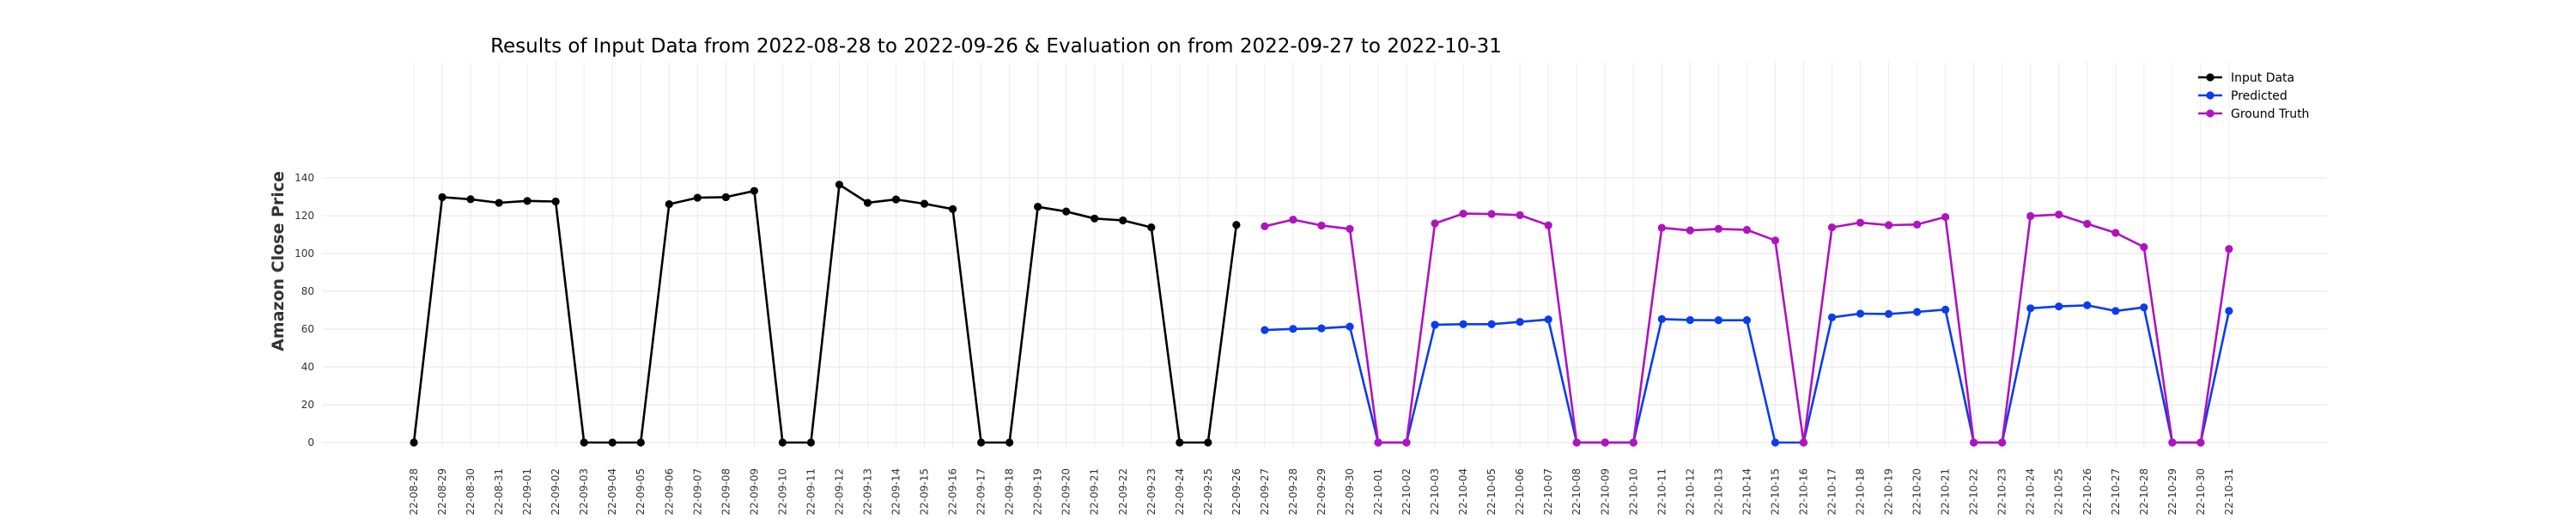  What do you see at coordinates (981, 492) in the screenshot?
I see `x-tick-label: 2022-09-17` at bounding box center [981, 492].